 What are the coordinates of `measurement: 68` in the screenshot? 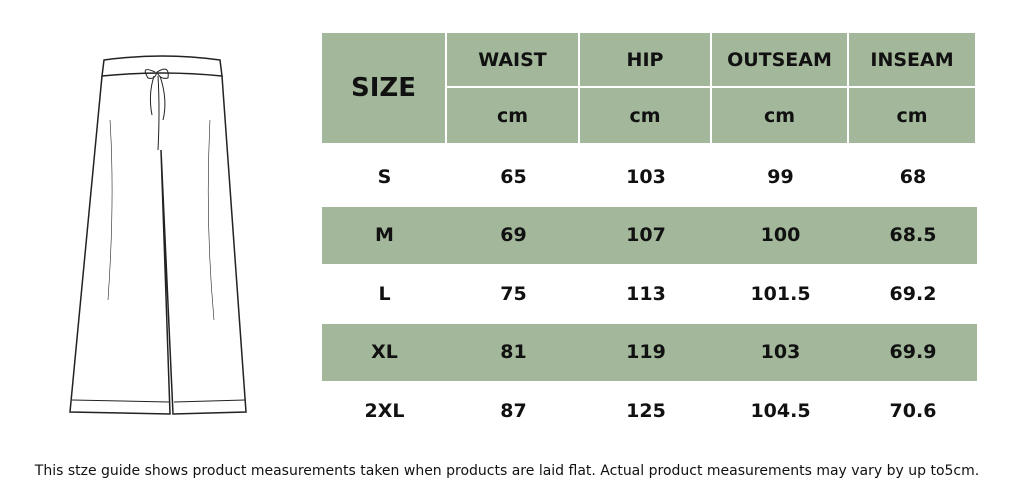 It's located at (913, 176).